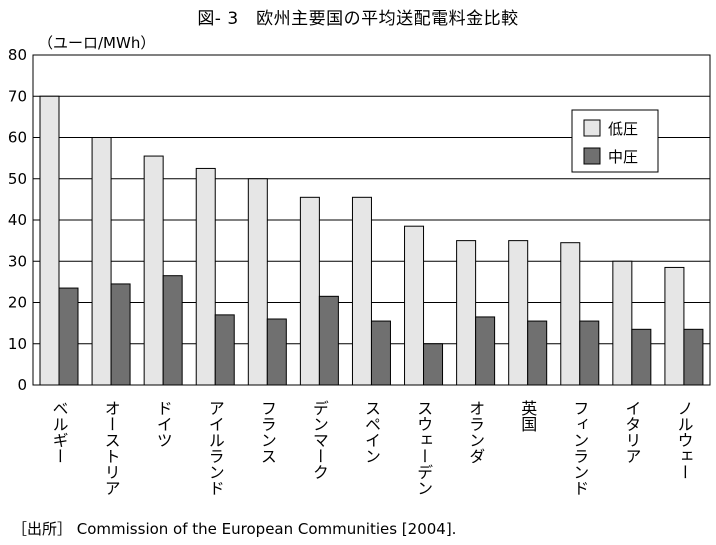  I want to click on category-label: フランス, so click(267, 432).